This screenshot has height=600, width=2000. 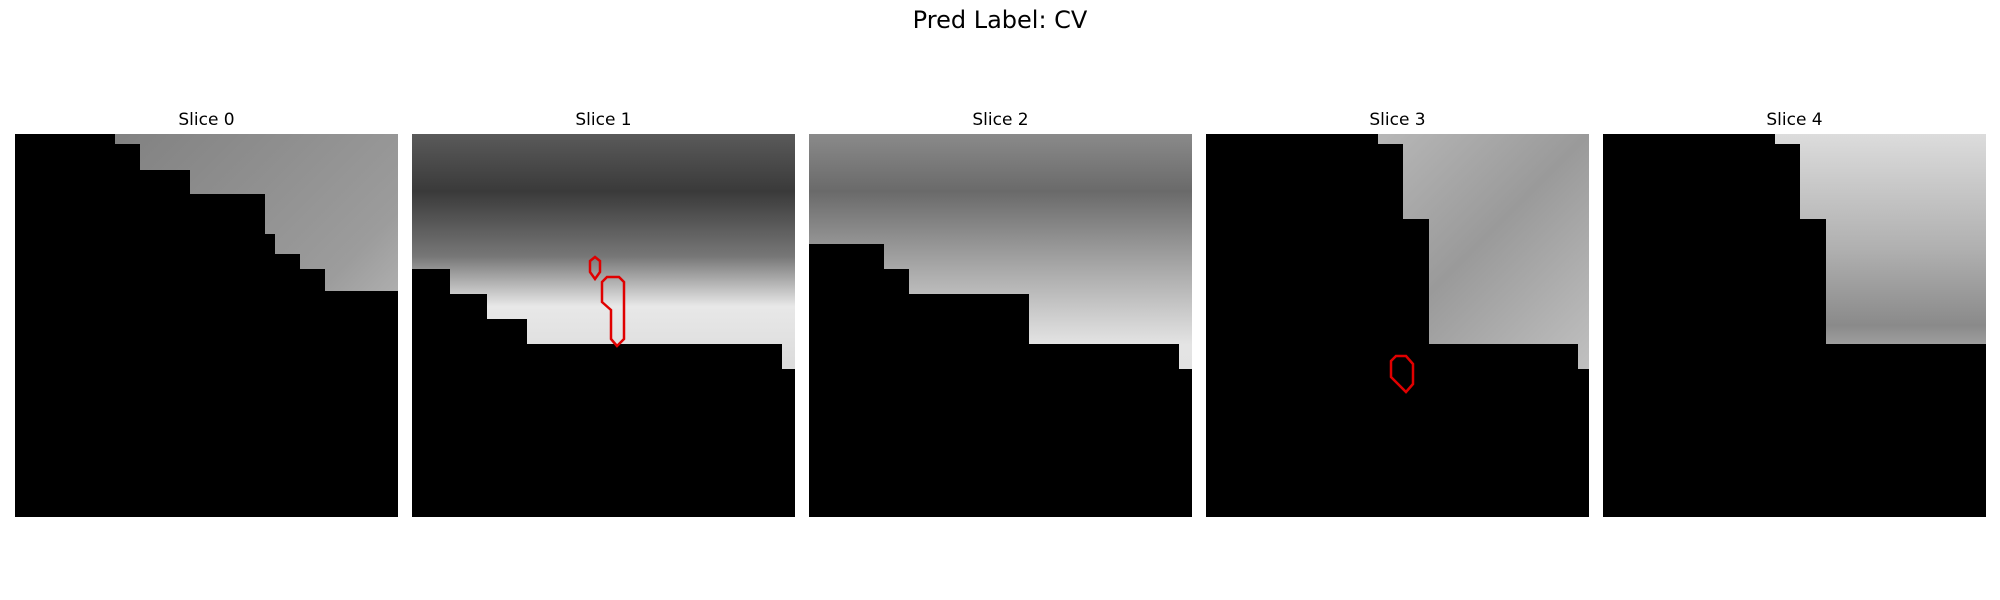 I want to click on contour-1b, so click(x=613, y=311).